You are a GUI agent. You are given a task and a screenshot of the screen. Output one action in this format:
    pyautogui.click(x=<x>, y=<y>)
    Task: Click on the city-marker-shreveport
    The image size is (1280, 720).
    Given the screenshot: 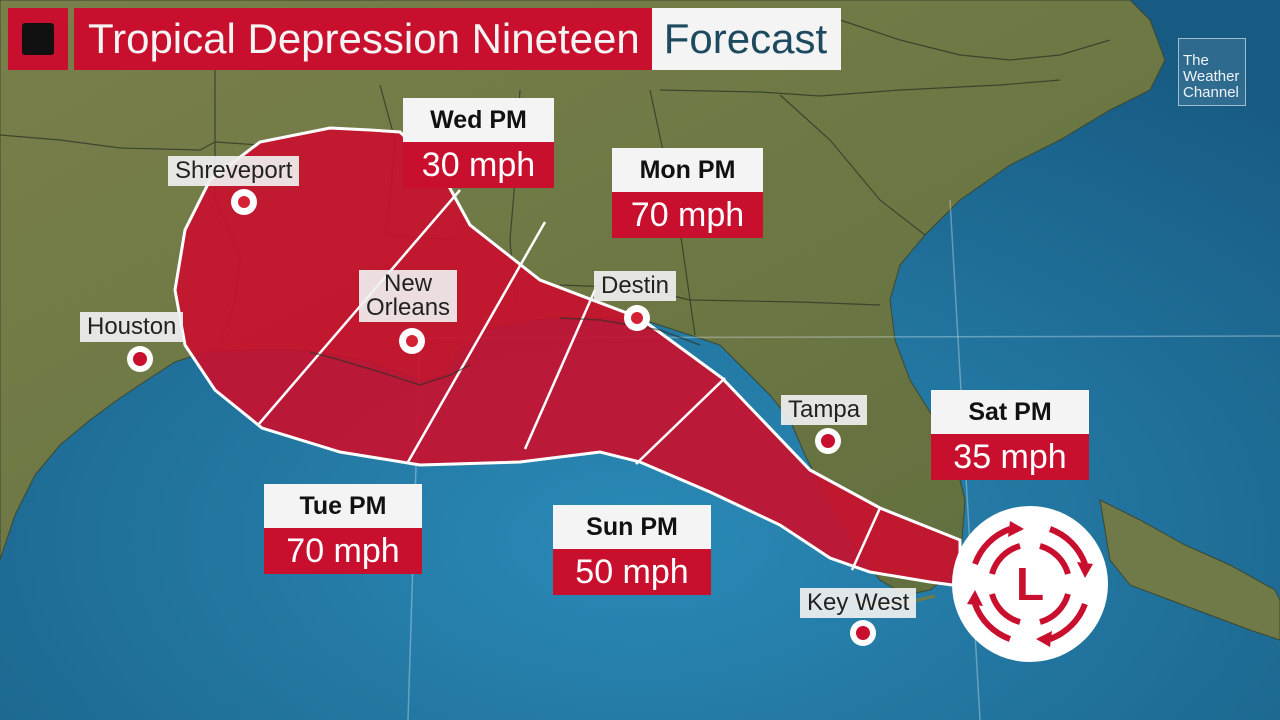 What is the action you would take?
    pyautogui.click(x=244, y=202)
    